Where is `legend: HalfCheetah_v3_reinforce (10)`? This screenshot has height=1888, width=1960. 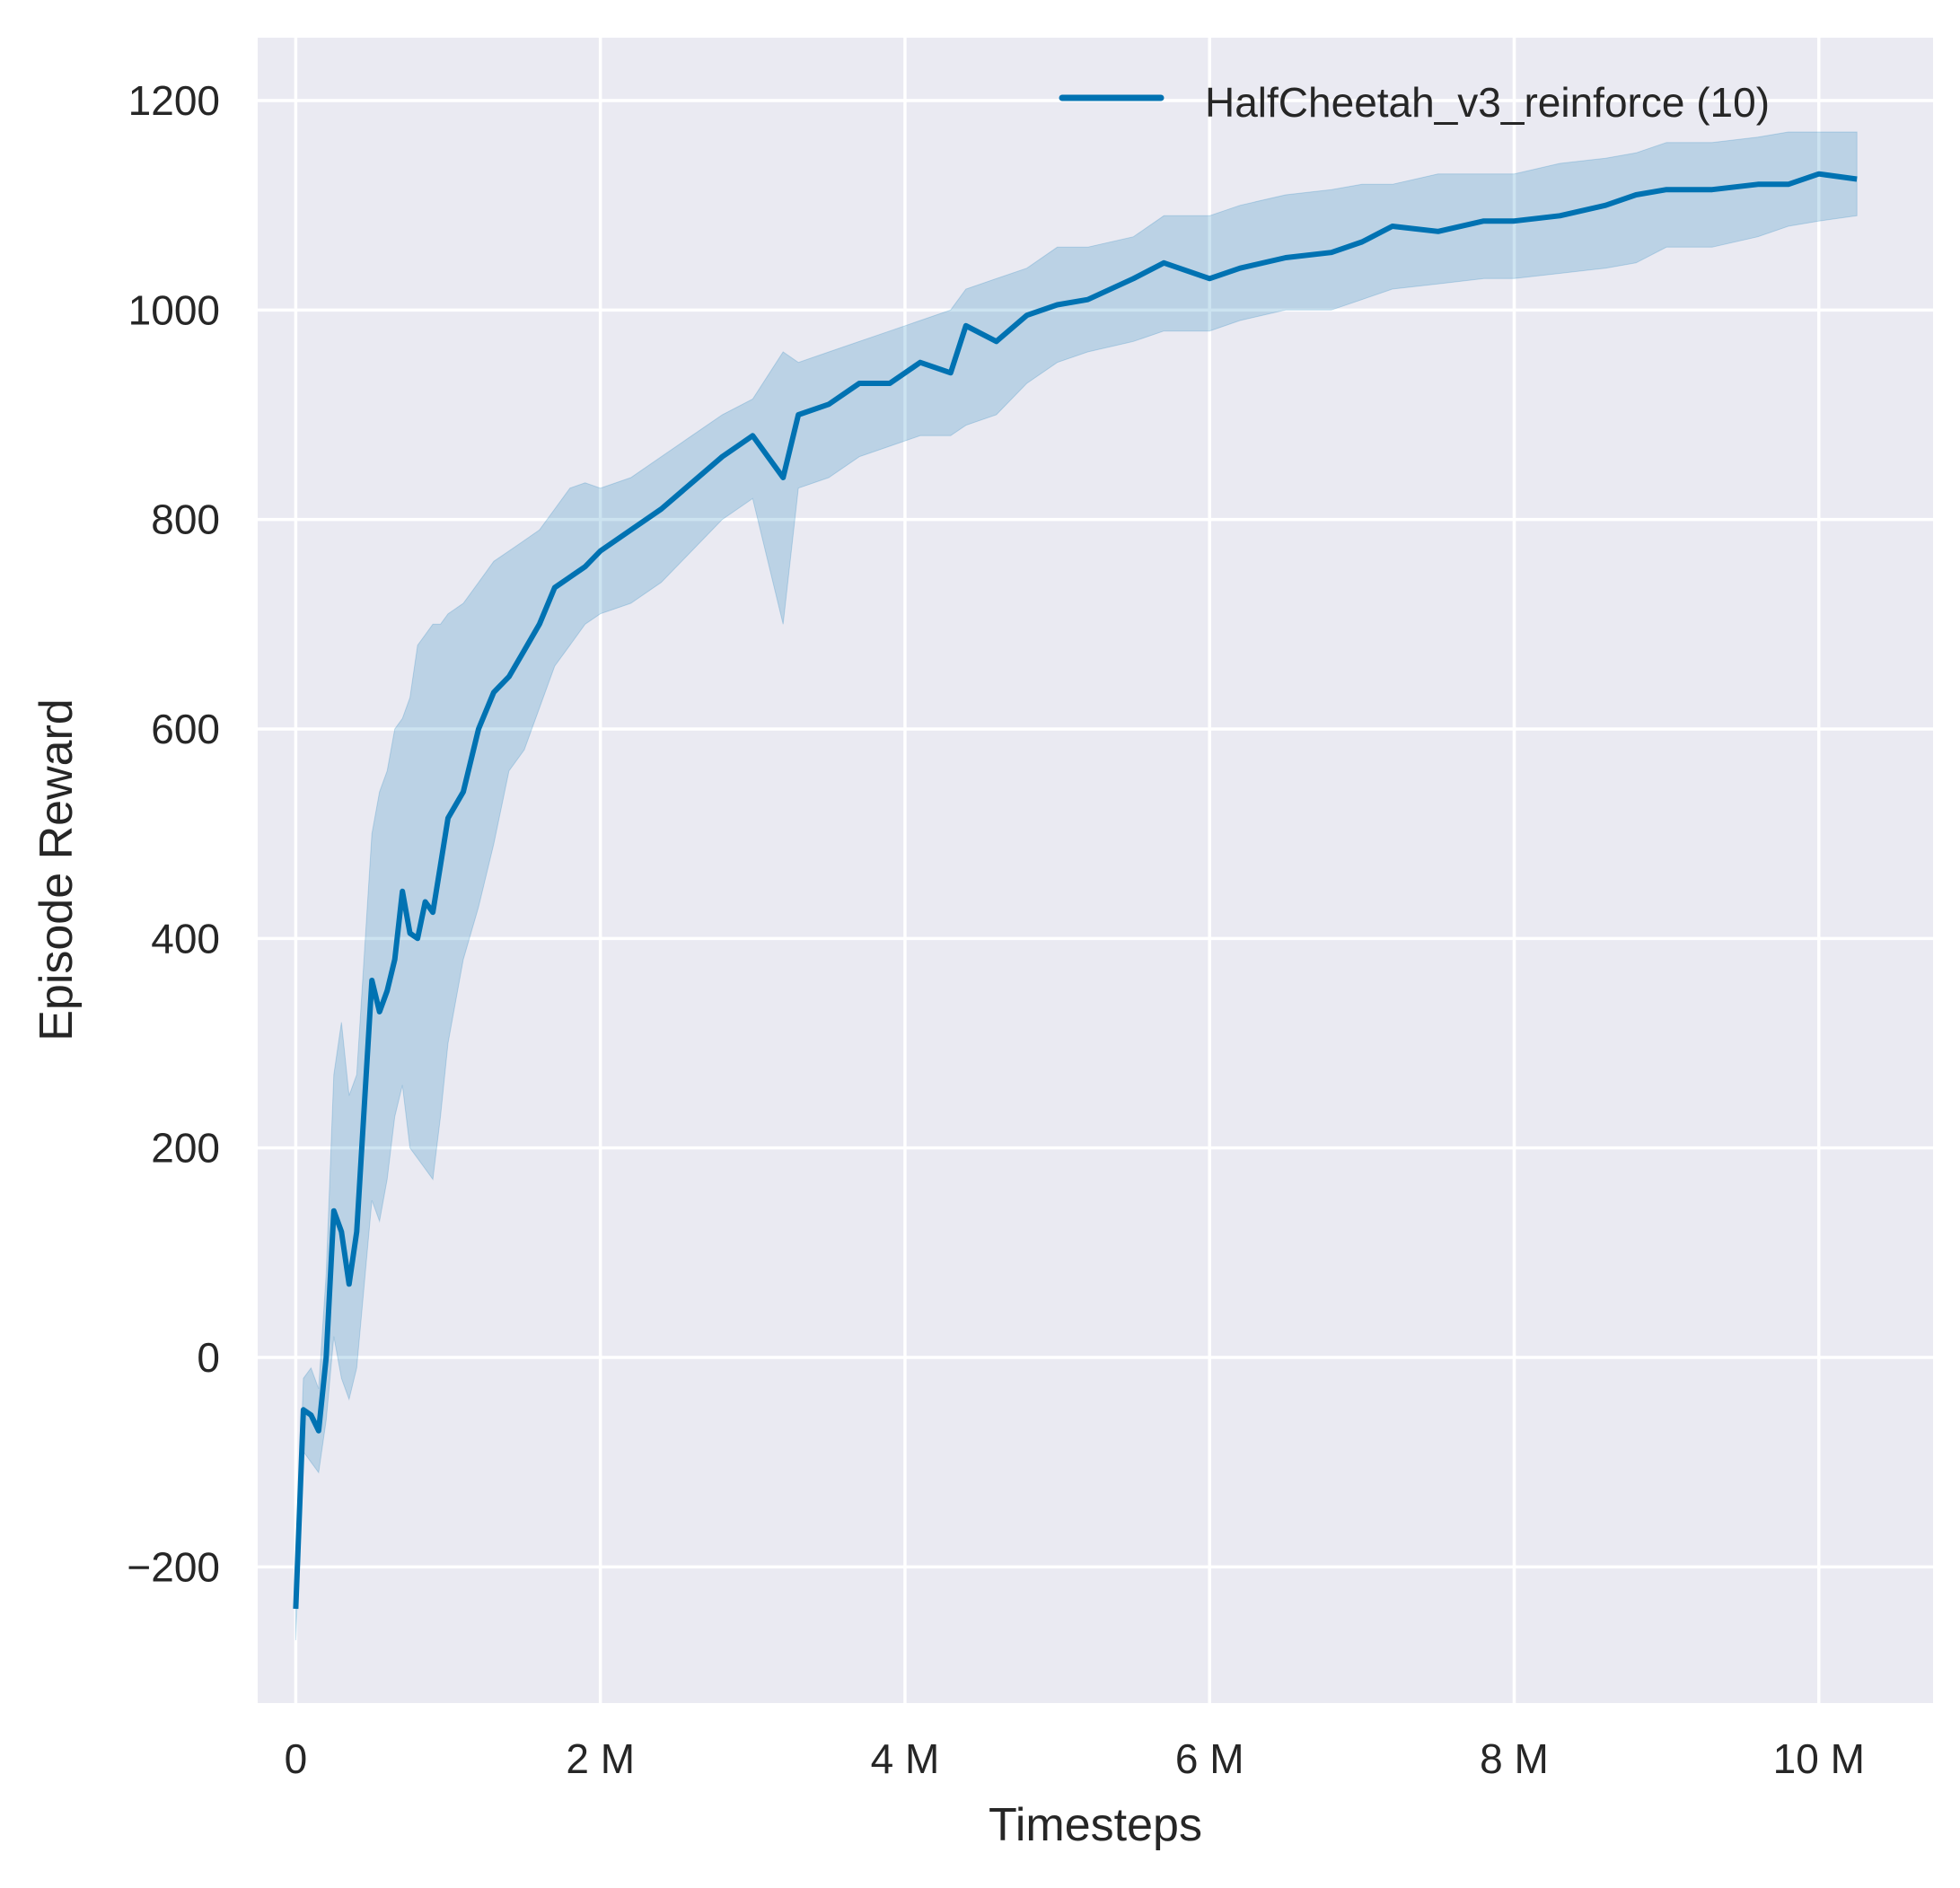
legend: HalfCheetah_v3_reinforce (10) is located at coordinates (1414, 102).